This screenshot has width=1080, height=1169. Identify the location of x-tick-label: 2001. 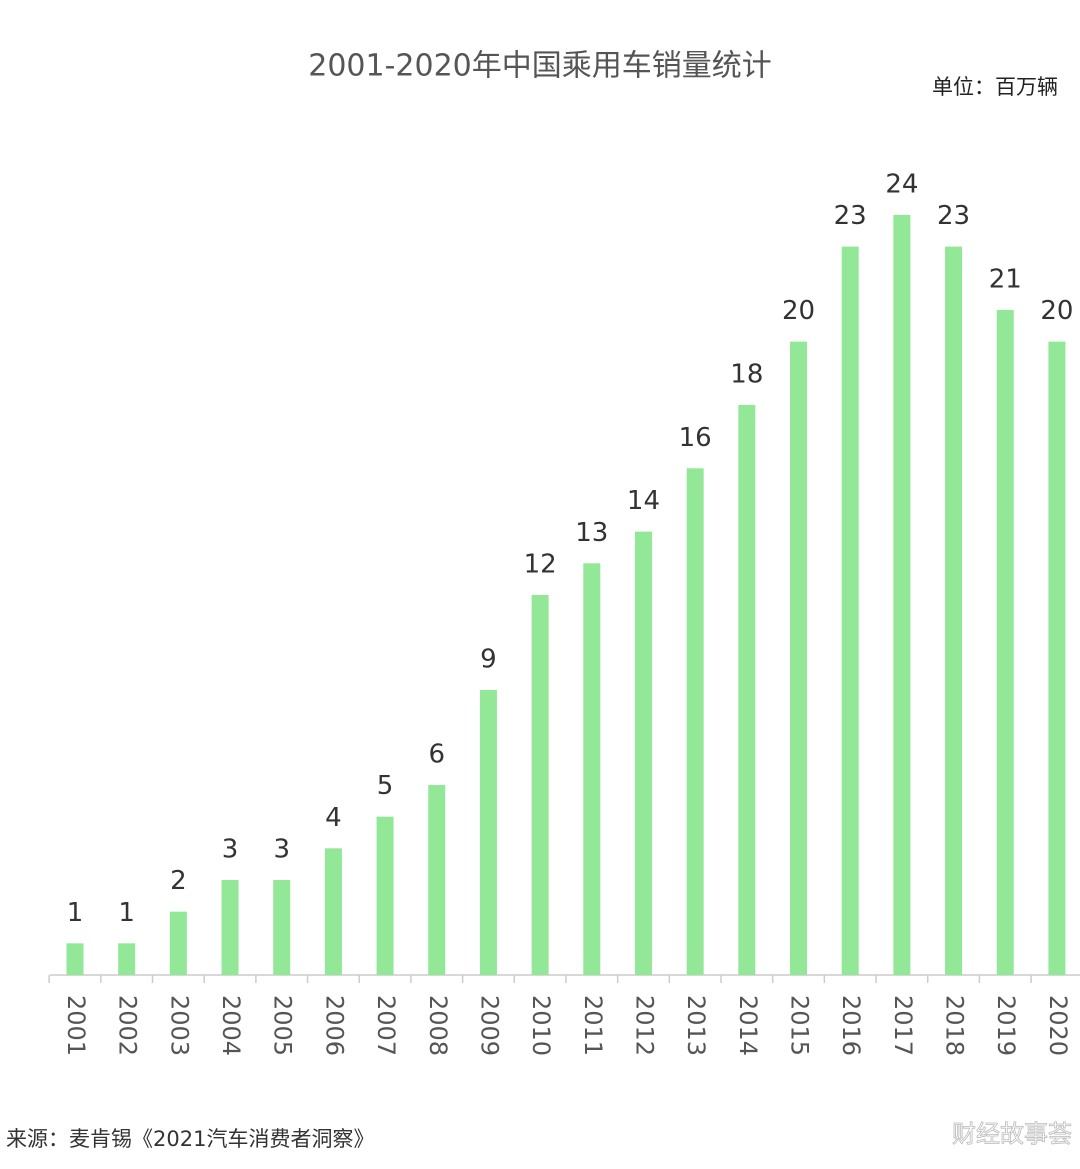
(76, 1025).